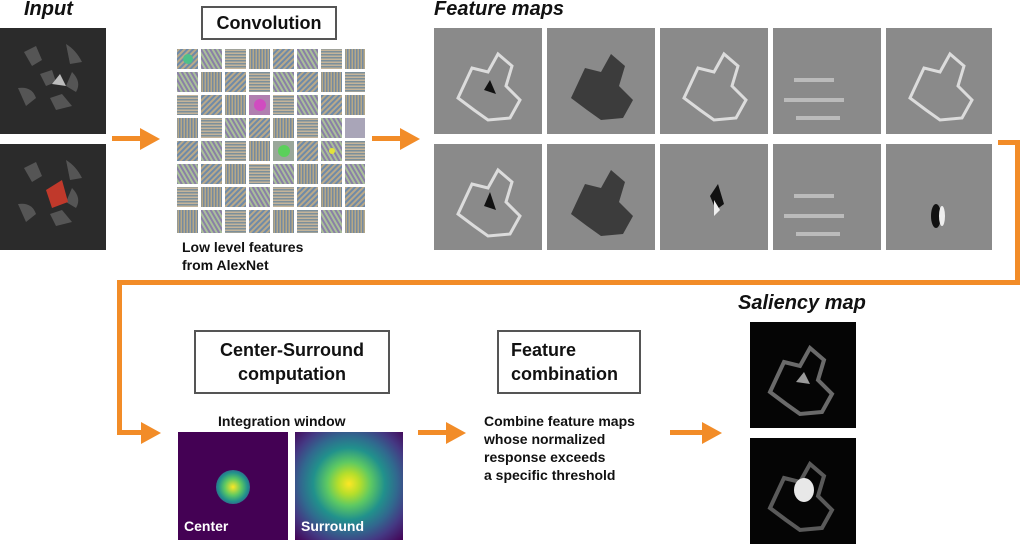  Describe the element at coordinates (292, 350) in the screenshot. I see `center-surround-title-1: Center-Surround` at that location.